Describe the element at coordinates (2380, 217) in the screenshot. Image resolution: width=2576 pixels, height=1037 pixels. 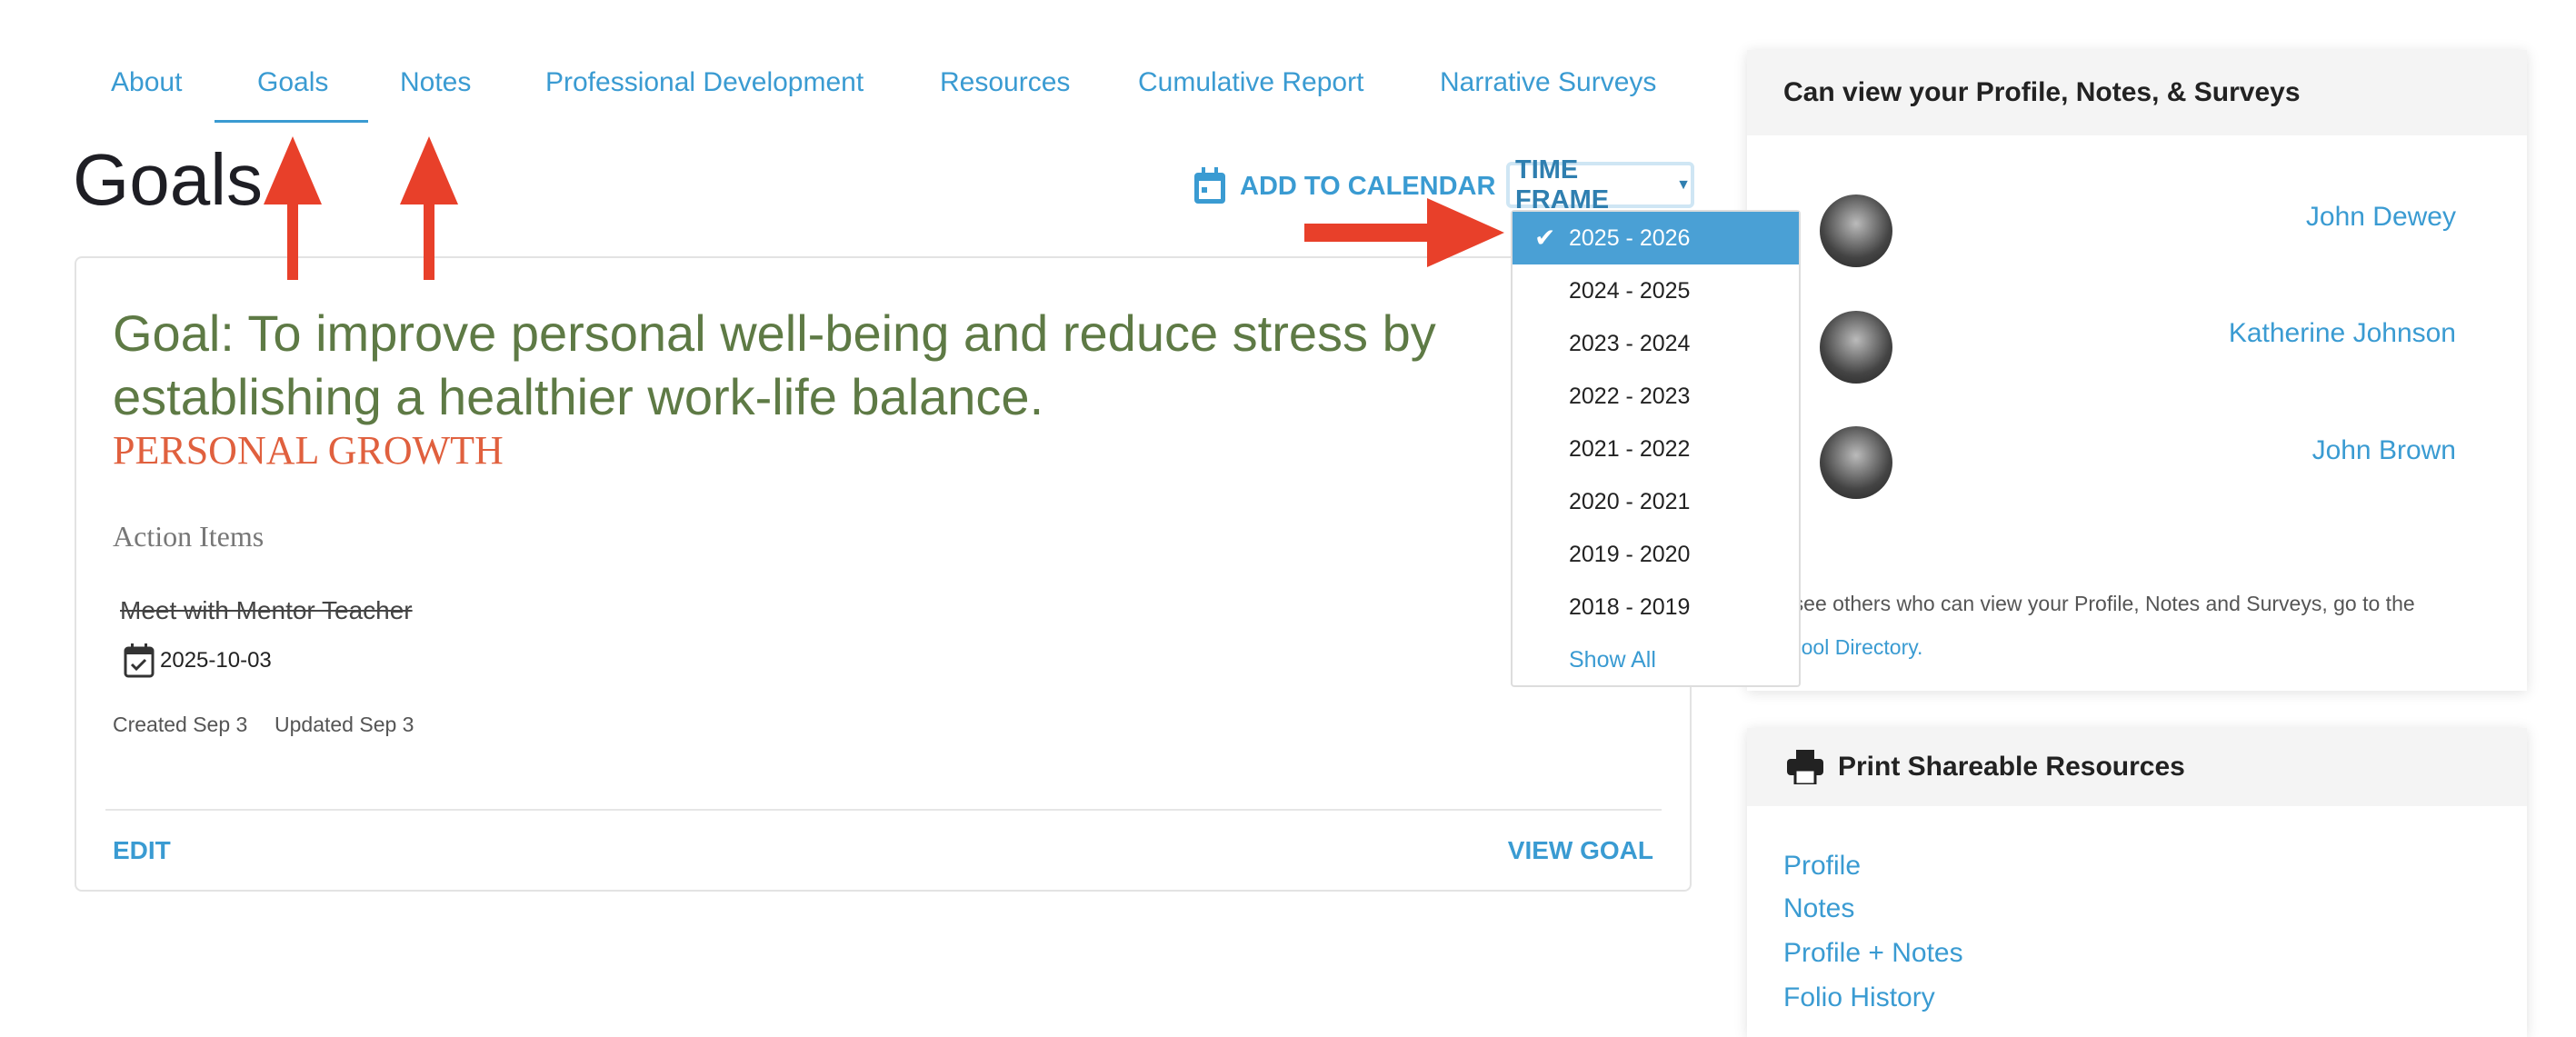
I see `person-link: John Dewey` at that location.